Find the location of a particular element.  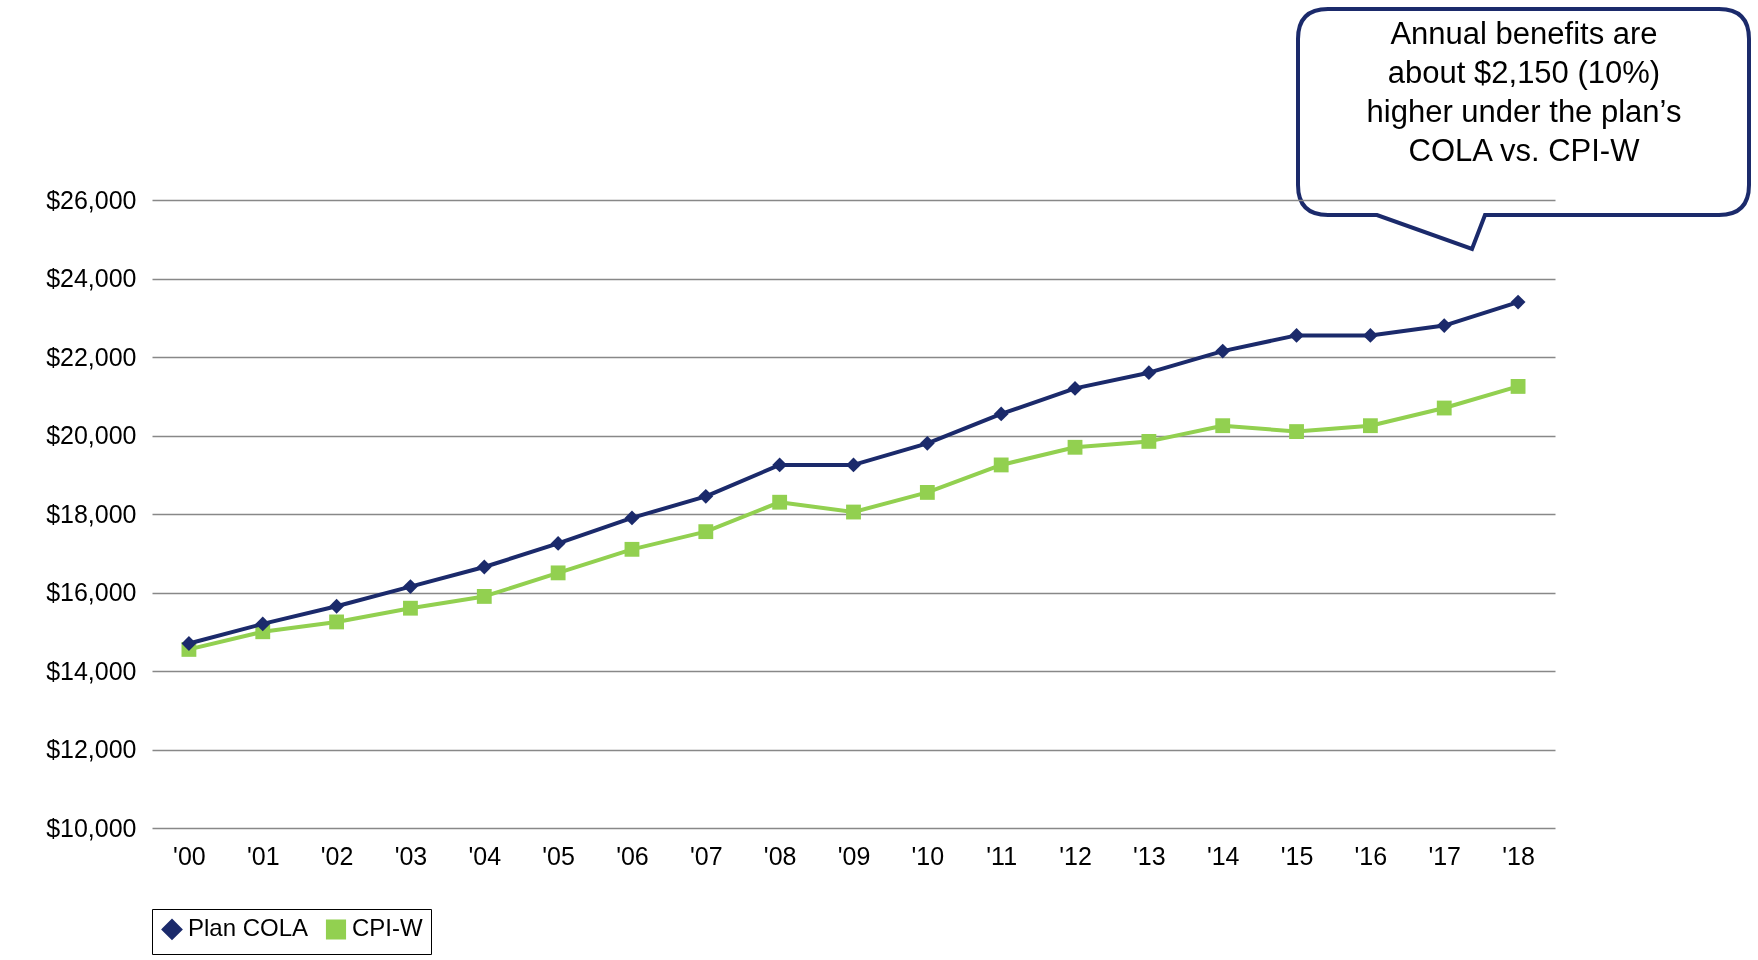

x-tick-label: '01 is located at coordinates (263, 855).